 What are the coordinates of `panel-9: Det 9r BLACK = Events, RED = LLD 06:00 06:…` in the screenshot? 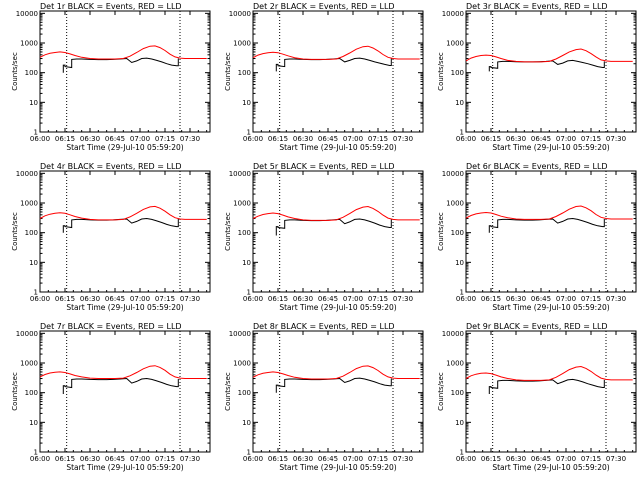 It's located at (537, 397).